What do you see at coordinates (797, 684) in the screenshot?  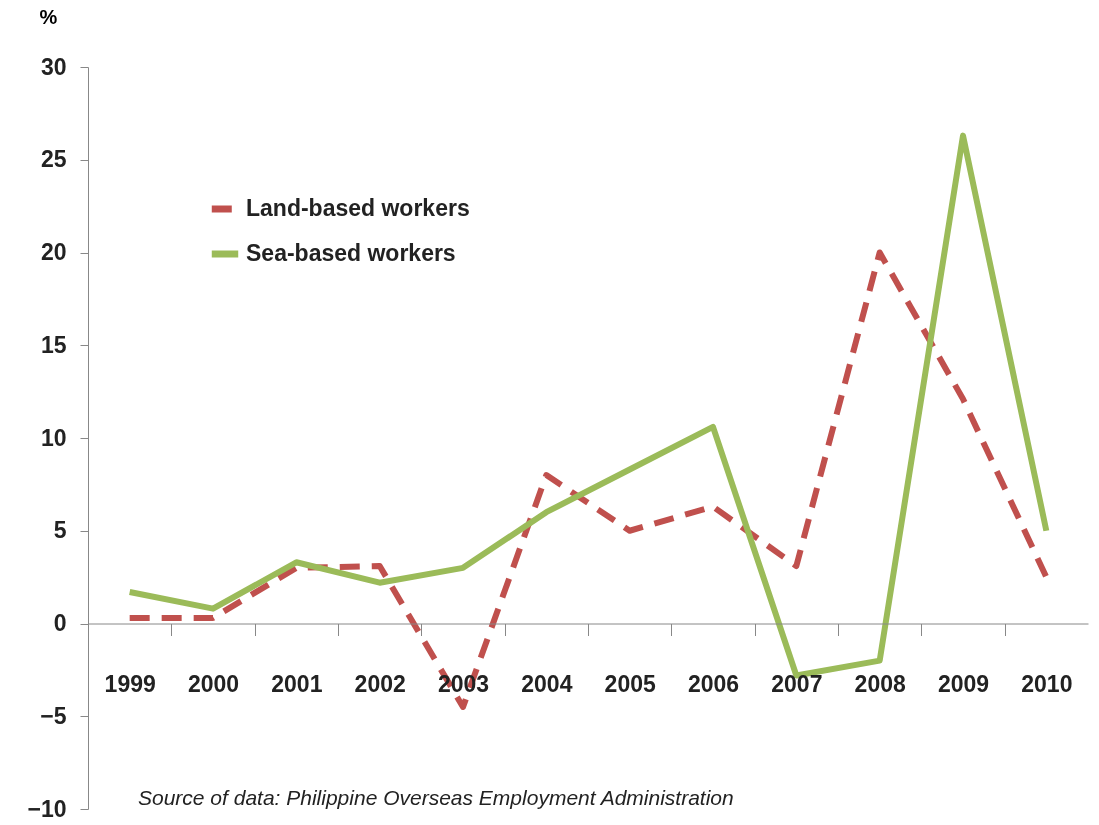 I see `x-tick-label: 2007` at bounding box center [797, 684].